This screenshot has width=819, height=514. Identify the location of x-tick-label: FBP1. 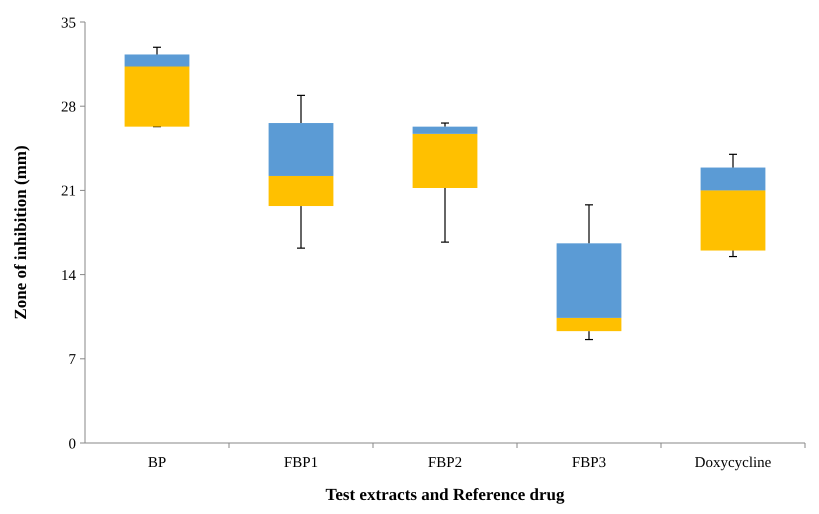
(301, 463).